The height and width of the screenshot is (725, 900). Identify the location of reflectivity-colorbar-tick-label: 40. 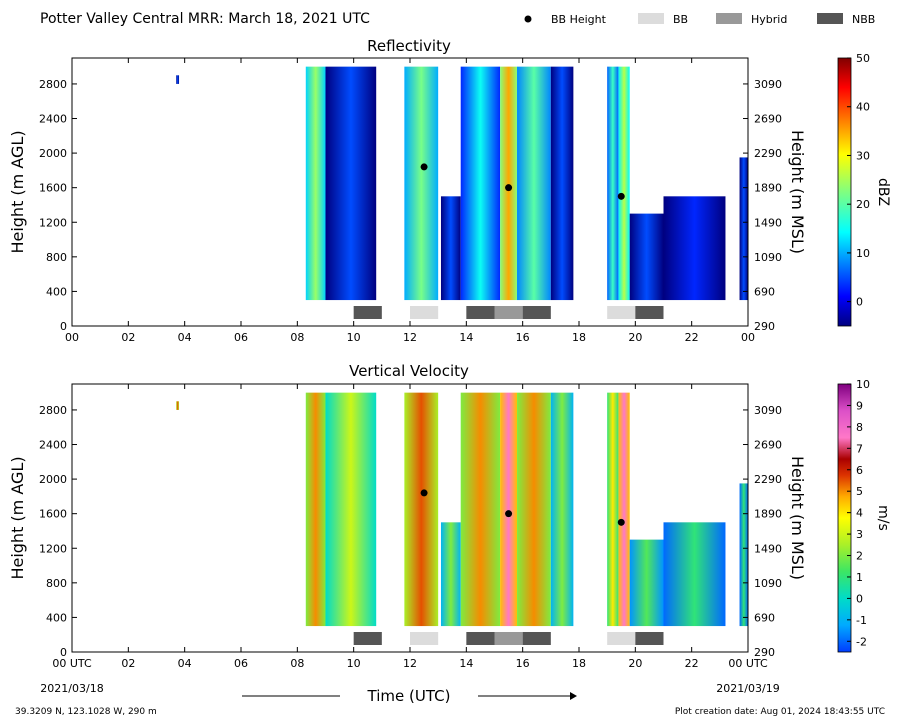
(863, 107).